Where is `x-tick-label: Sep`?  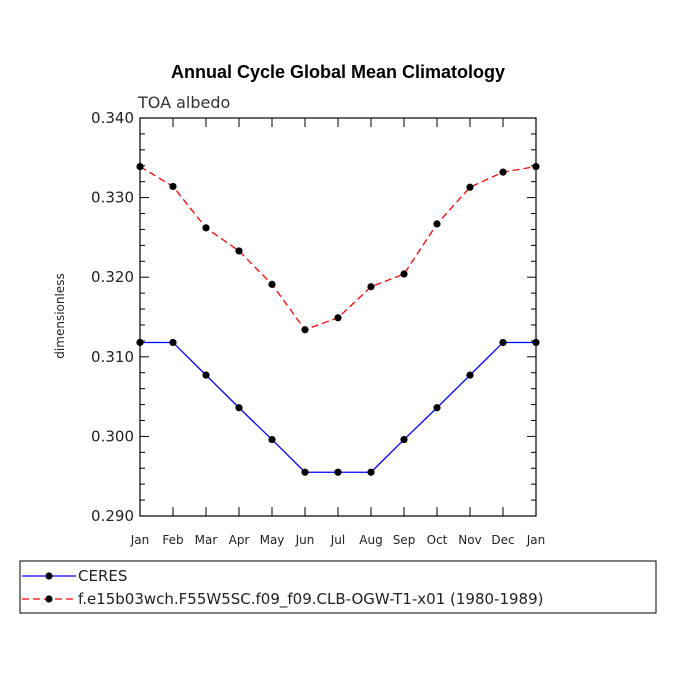
x-tick-label: Sep is located at coordinates (404, 540).